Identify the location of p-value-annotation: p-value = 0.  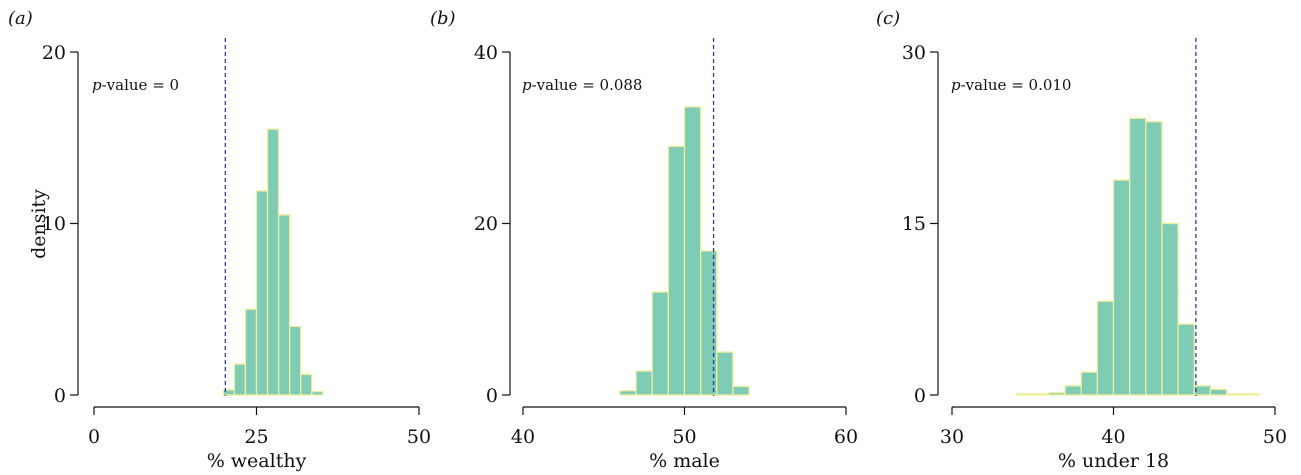
(135, 85).